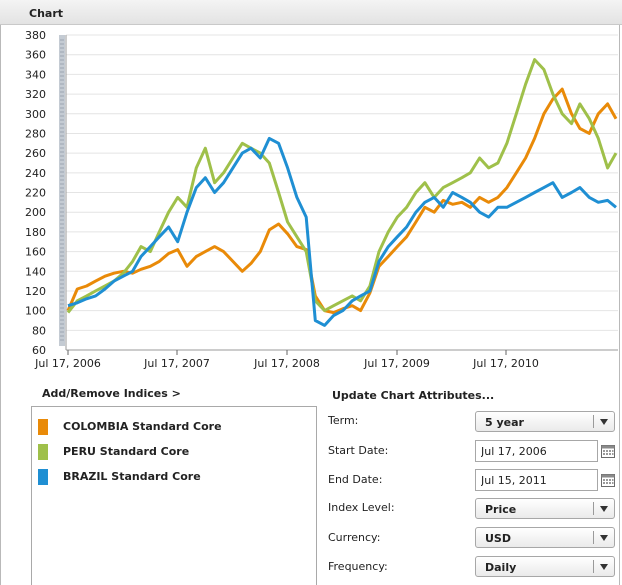 Image resolution: width=622 pixels, height=585 pixels. What do you see at coordinates (536, 451) in the screenshot?
I see `start-date-field` at bounding box center [536, 451].